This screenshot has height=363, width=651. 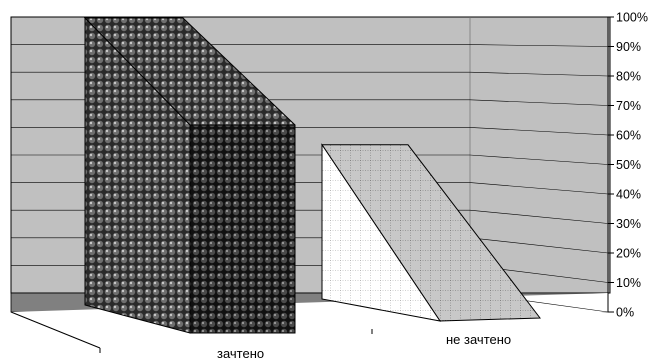 What do you see at coordinates (628, 77) in the screenshot?
I see `value-axis-tick-label: 80%` at bounding box center [628, 77].